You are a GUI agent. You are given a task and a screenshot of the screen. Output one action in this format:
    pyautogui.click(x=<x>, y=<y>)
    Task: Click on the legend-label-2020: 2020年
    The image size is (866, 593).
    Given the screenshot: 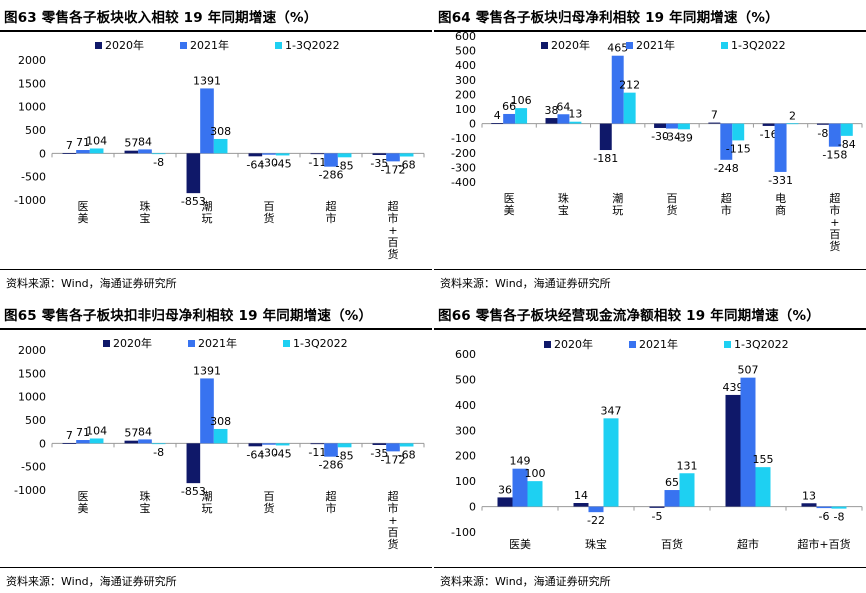 What is the action you would take?
    pyautogui.click(x=570, y=45)
    